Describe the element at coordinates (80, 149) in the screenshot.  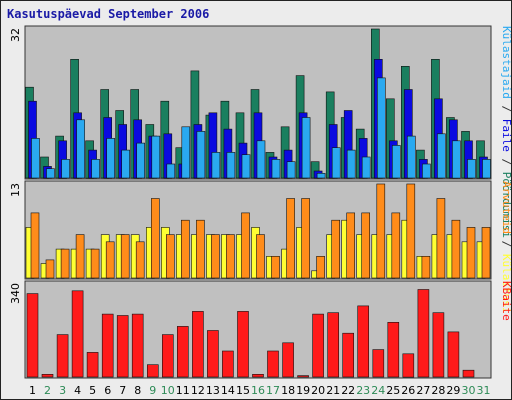
I see `bar-hits-külastajaid-day-4` at that location.